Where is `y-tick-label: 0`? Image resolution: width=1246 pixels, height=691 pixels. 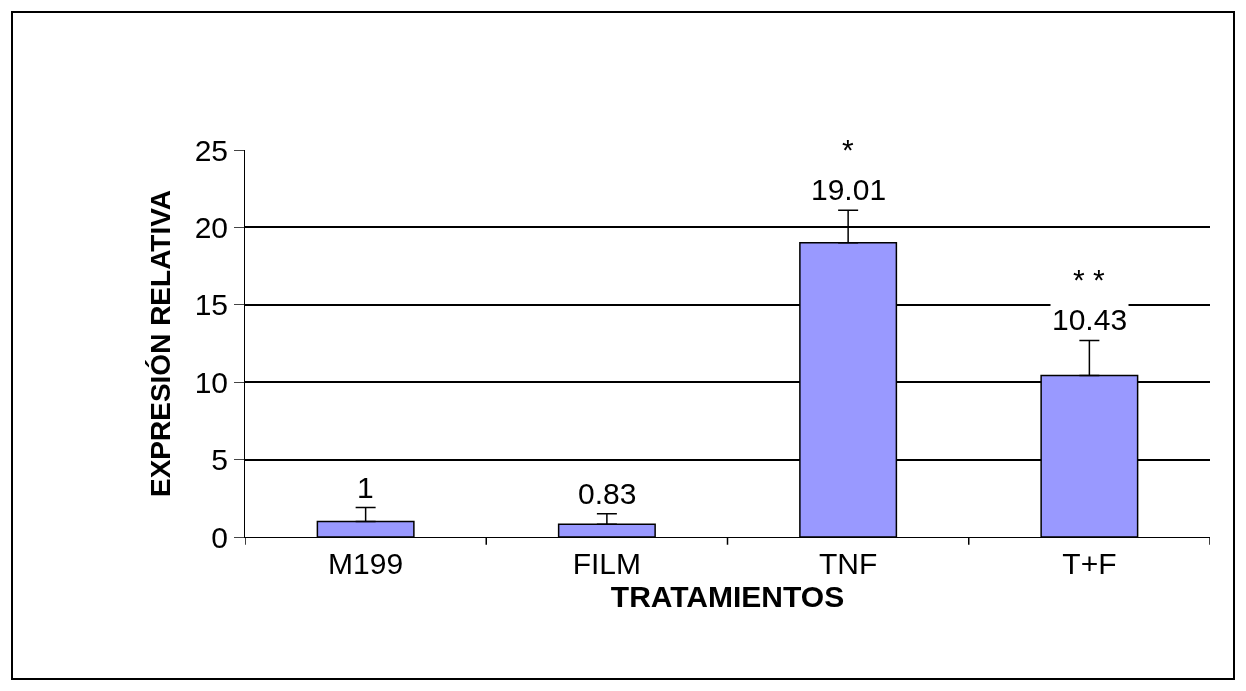
y-tick-label: 0 is located at coordinates (219, 537).